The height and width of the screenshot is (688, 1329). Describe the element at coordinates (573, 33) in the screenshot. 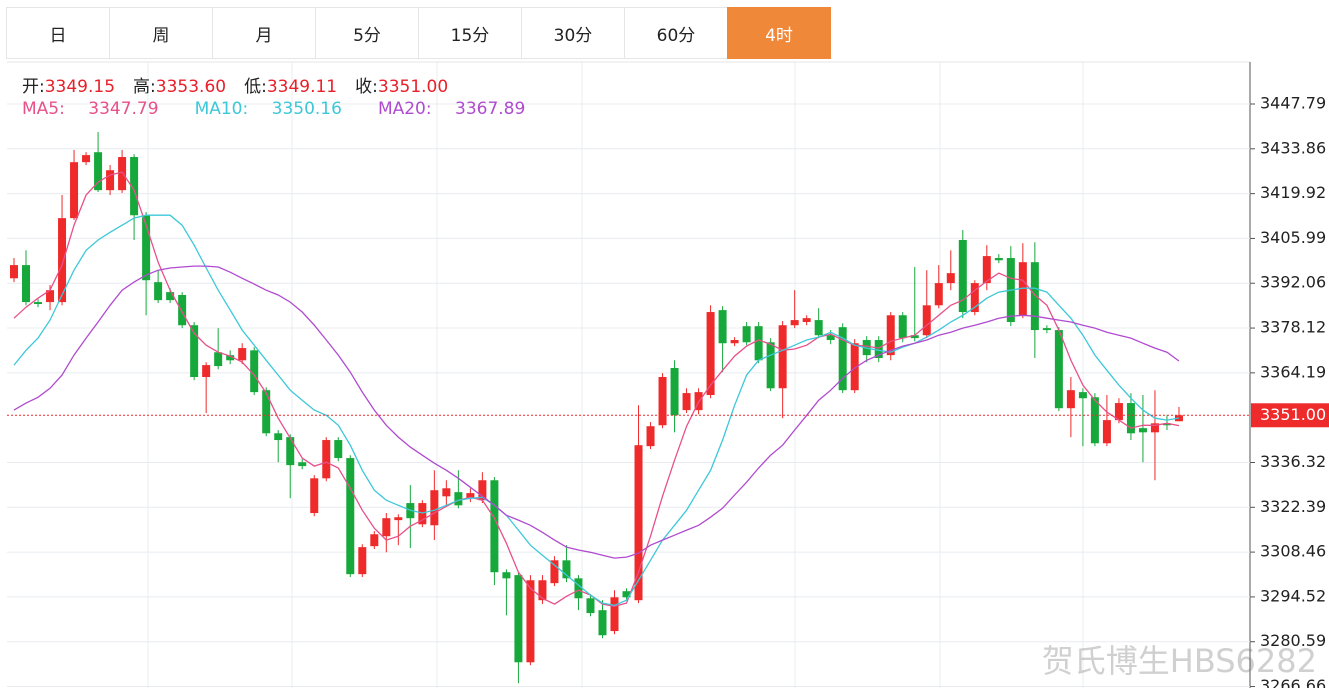

I see `period-tab: 30分` at that location.